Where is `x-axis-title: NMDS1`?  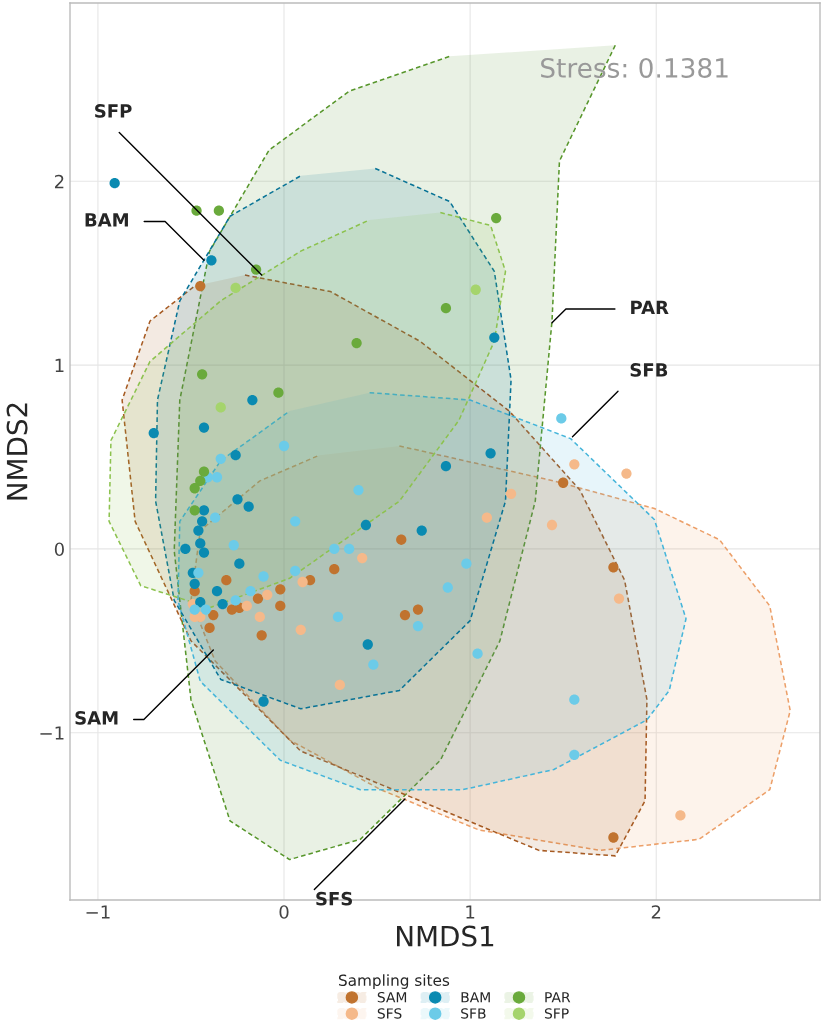 x-axis-title: NMDS1 is located at coordinates (445, 936).